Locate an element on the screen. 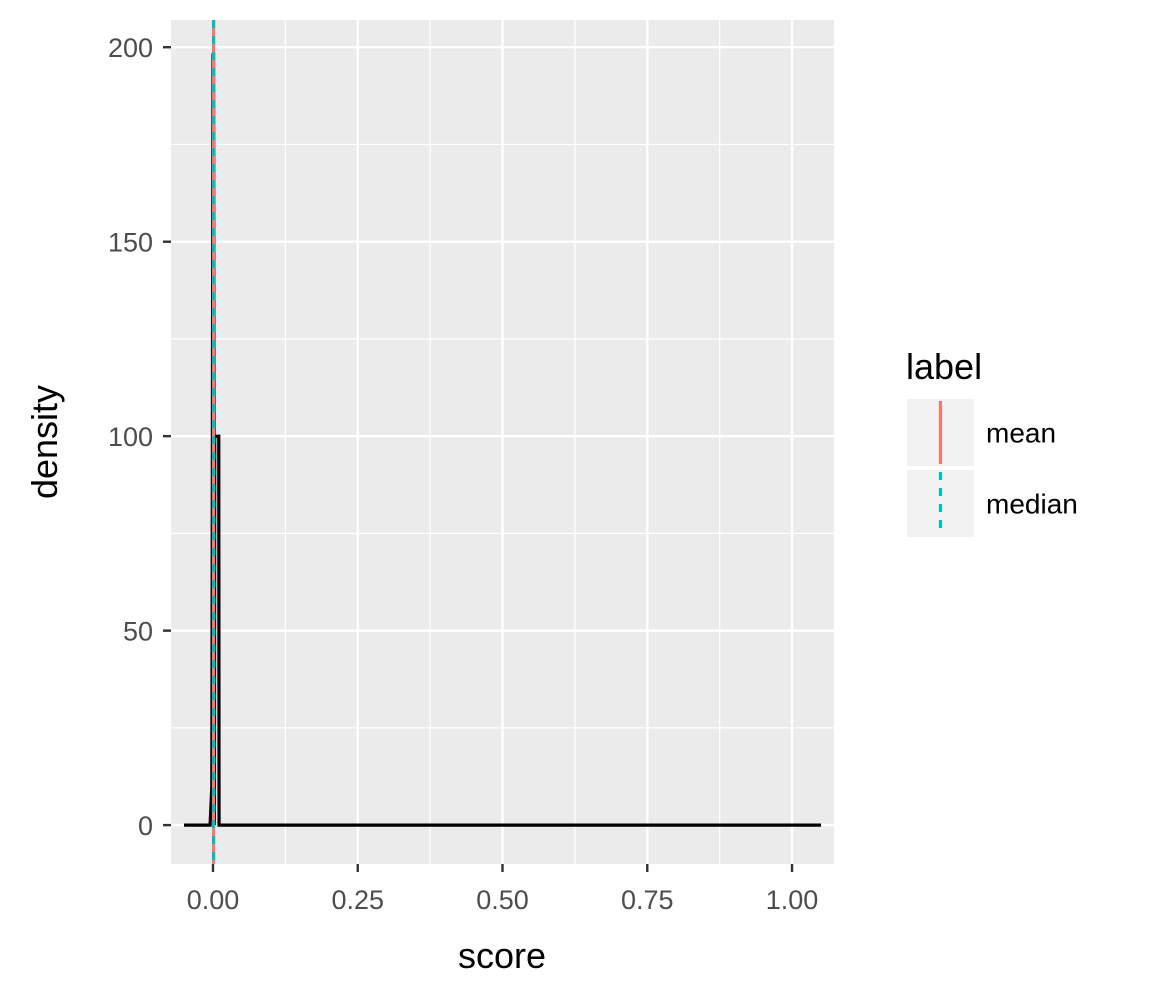 Image resolution: width=1151 pixels, height=992 pixels. legend-title: label is located at coordinates (944, 366).